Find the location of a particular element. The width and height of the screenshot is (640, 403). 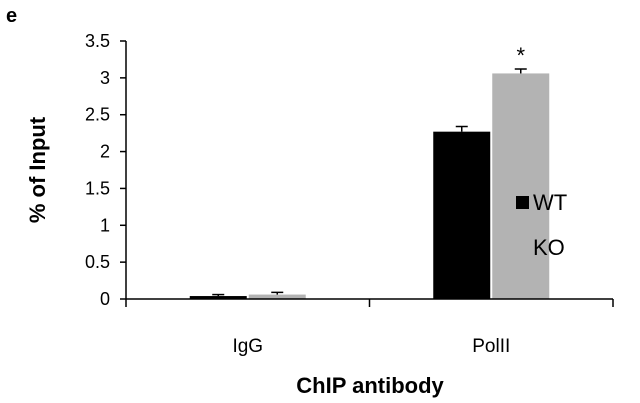

y-axis-label: % of Input is located at coordinates (37, 169).